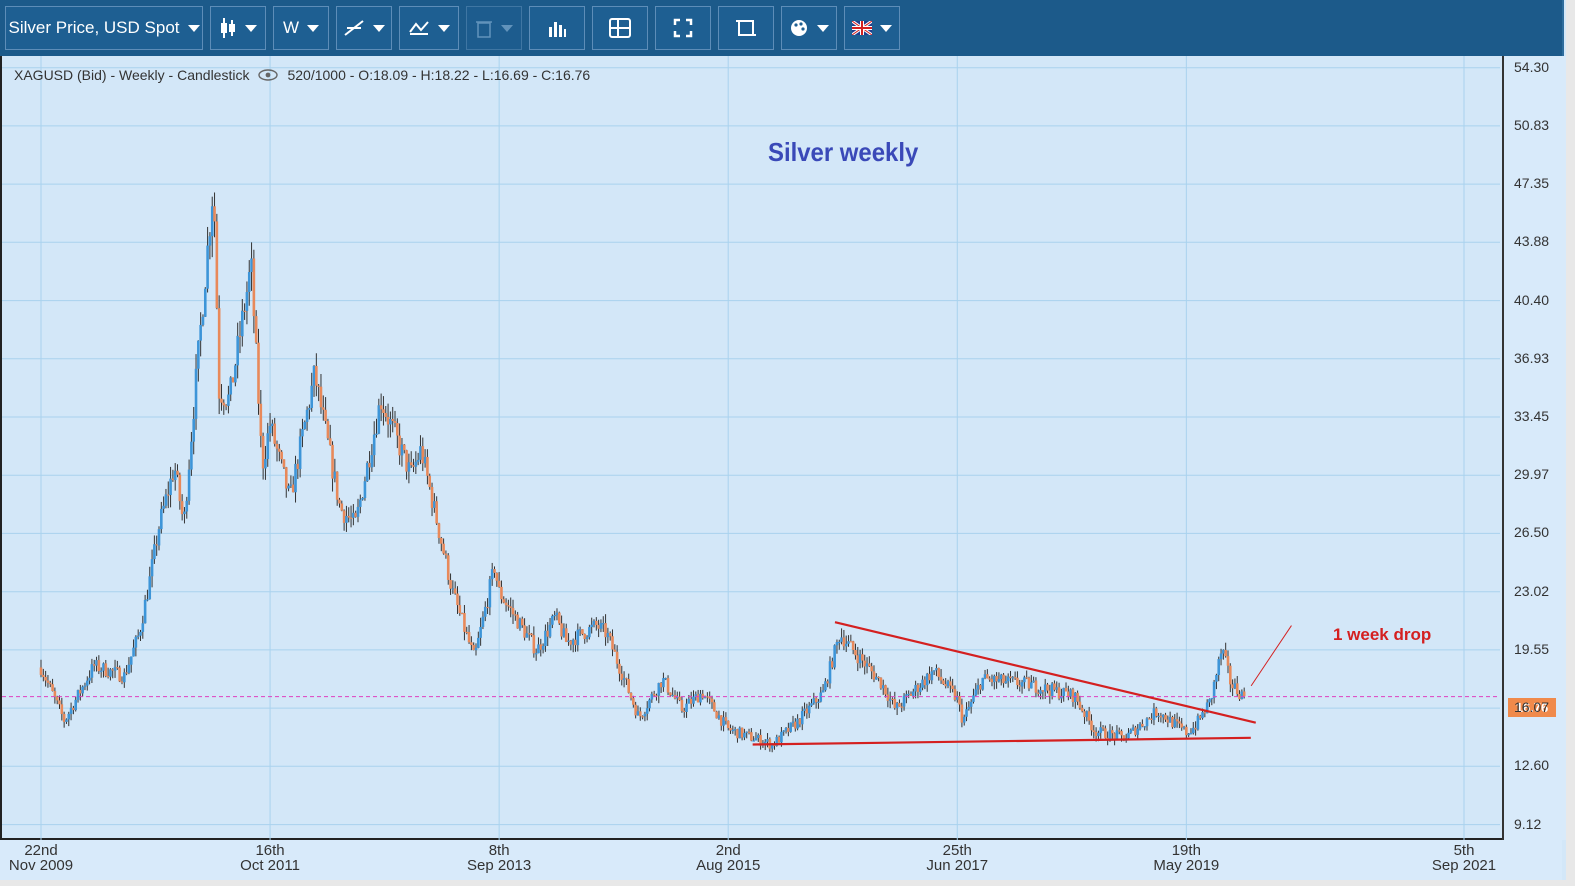 Image resolution: width=1575 pixels, height=886 pixels. I want to click on volume-button, so click(557, 28).